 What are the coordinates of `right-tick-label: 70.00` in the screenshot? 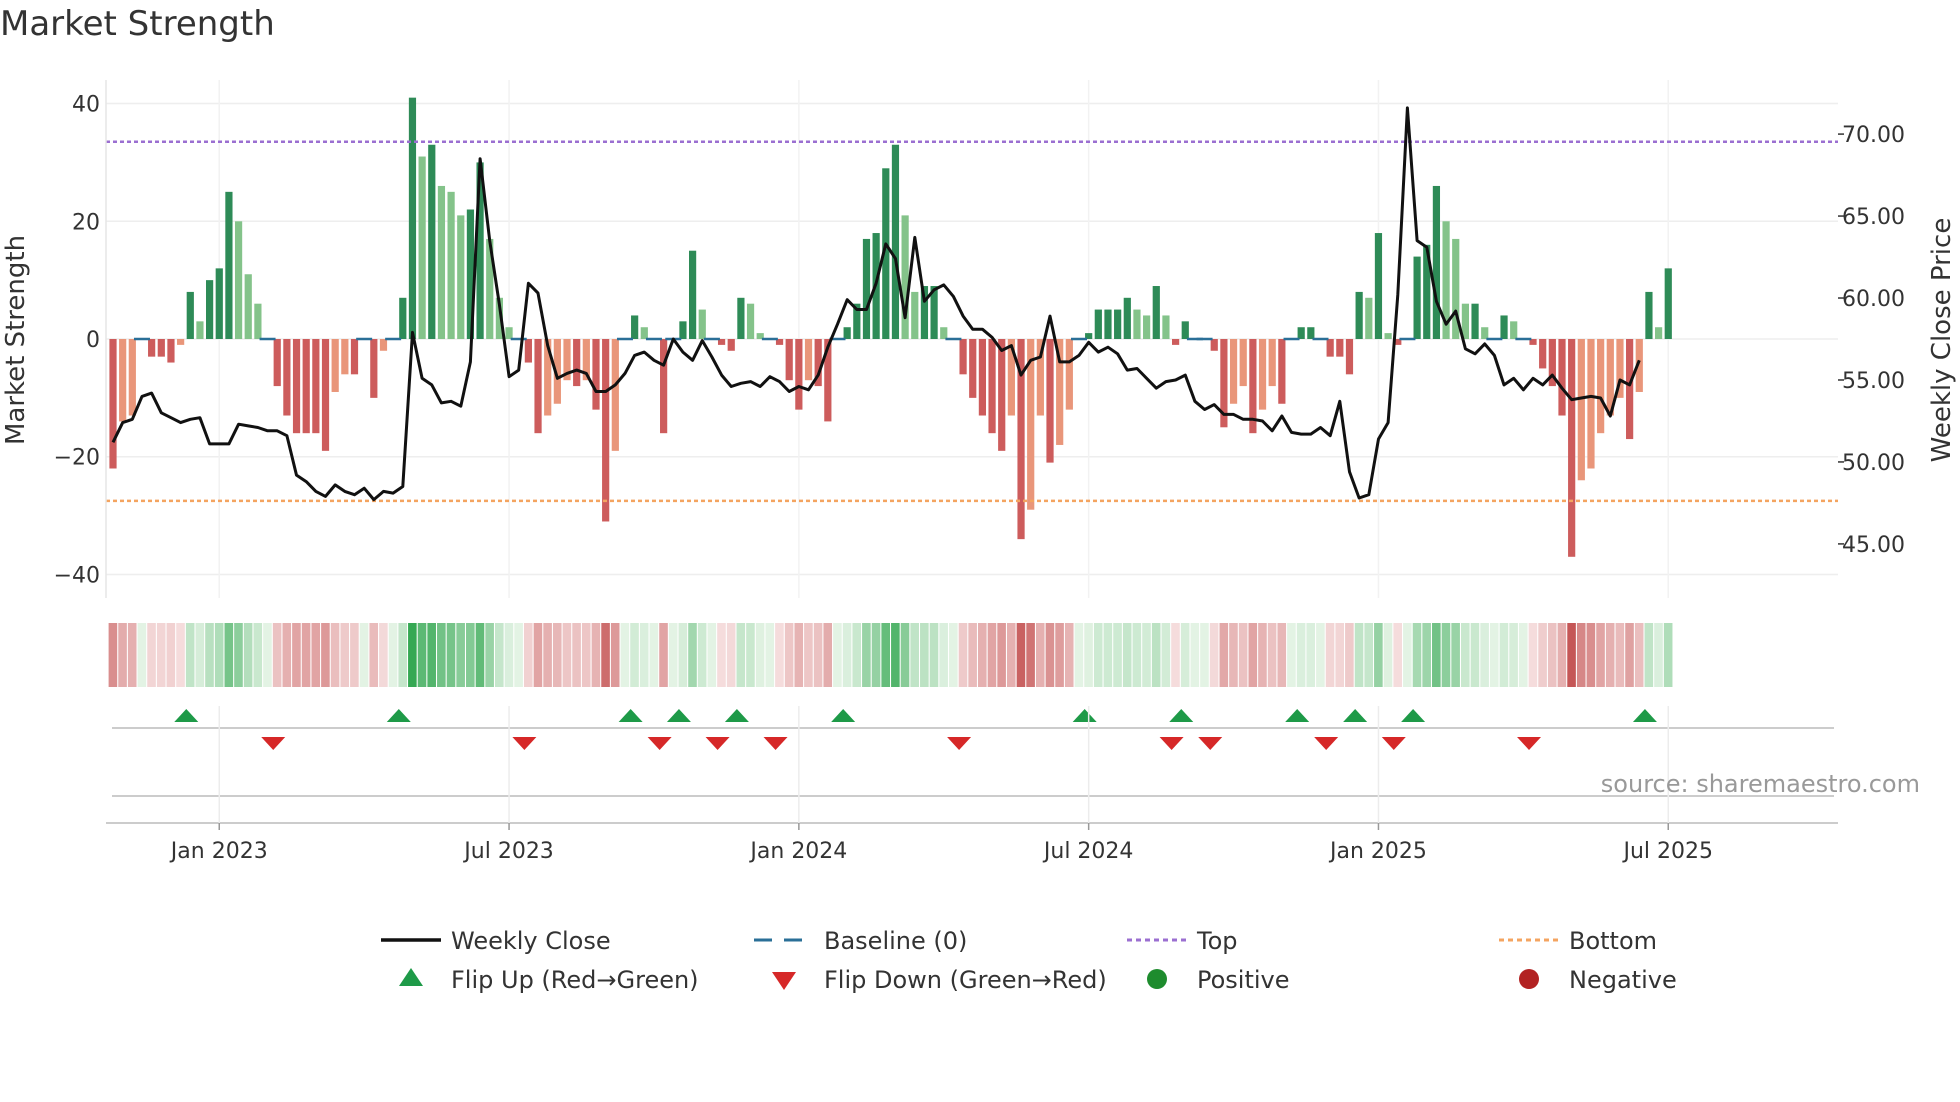 It's located at (1873, 135).